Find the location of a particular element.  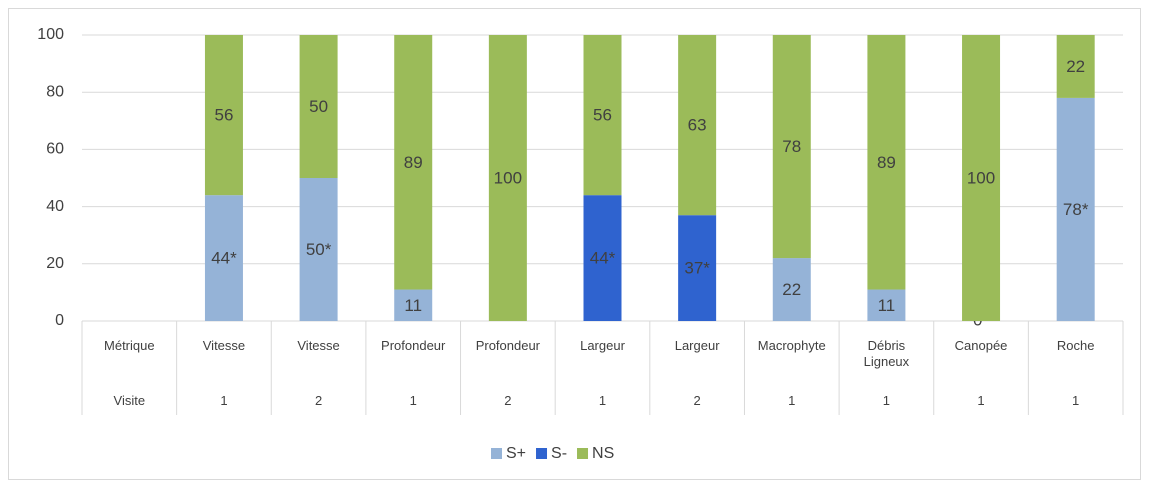

y-tick-label: 40 is located at coordinates (55, 206).